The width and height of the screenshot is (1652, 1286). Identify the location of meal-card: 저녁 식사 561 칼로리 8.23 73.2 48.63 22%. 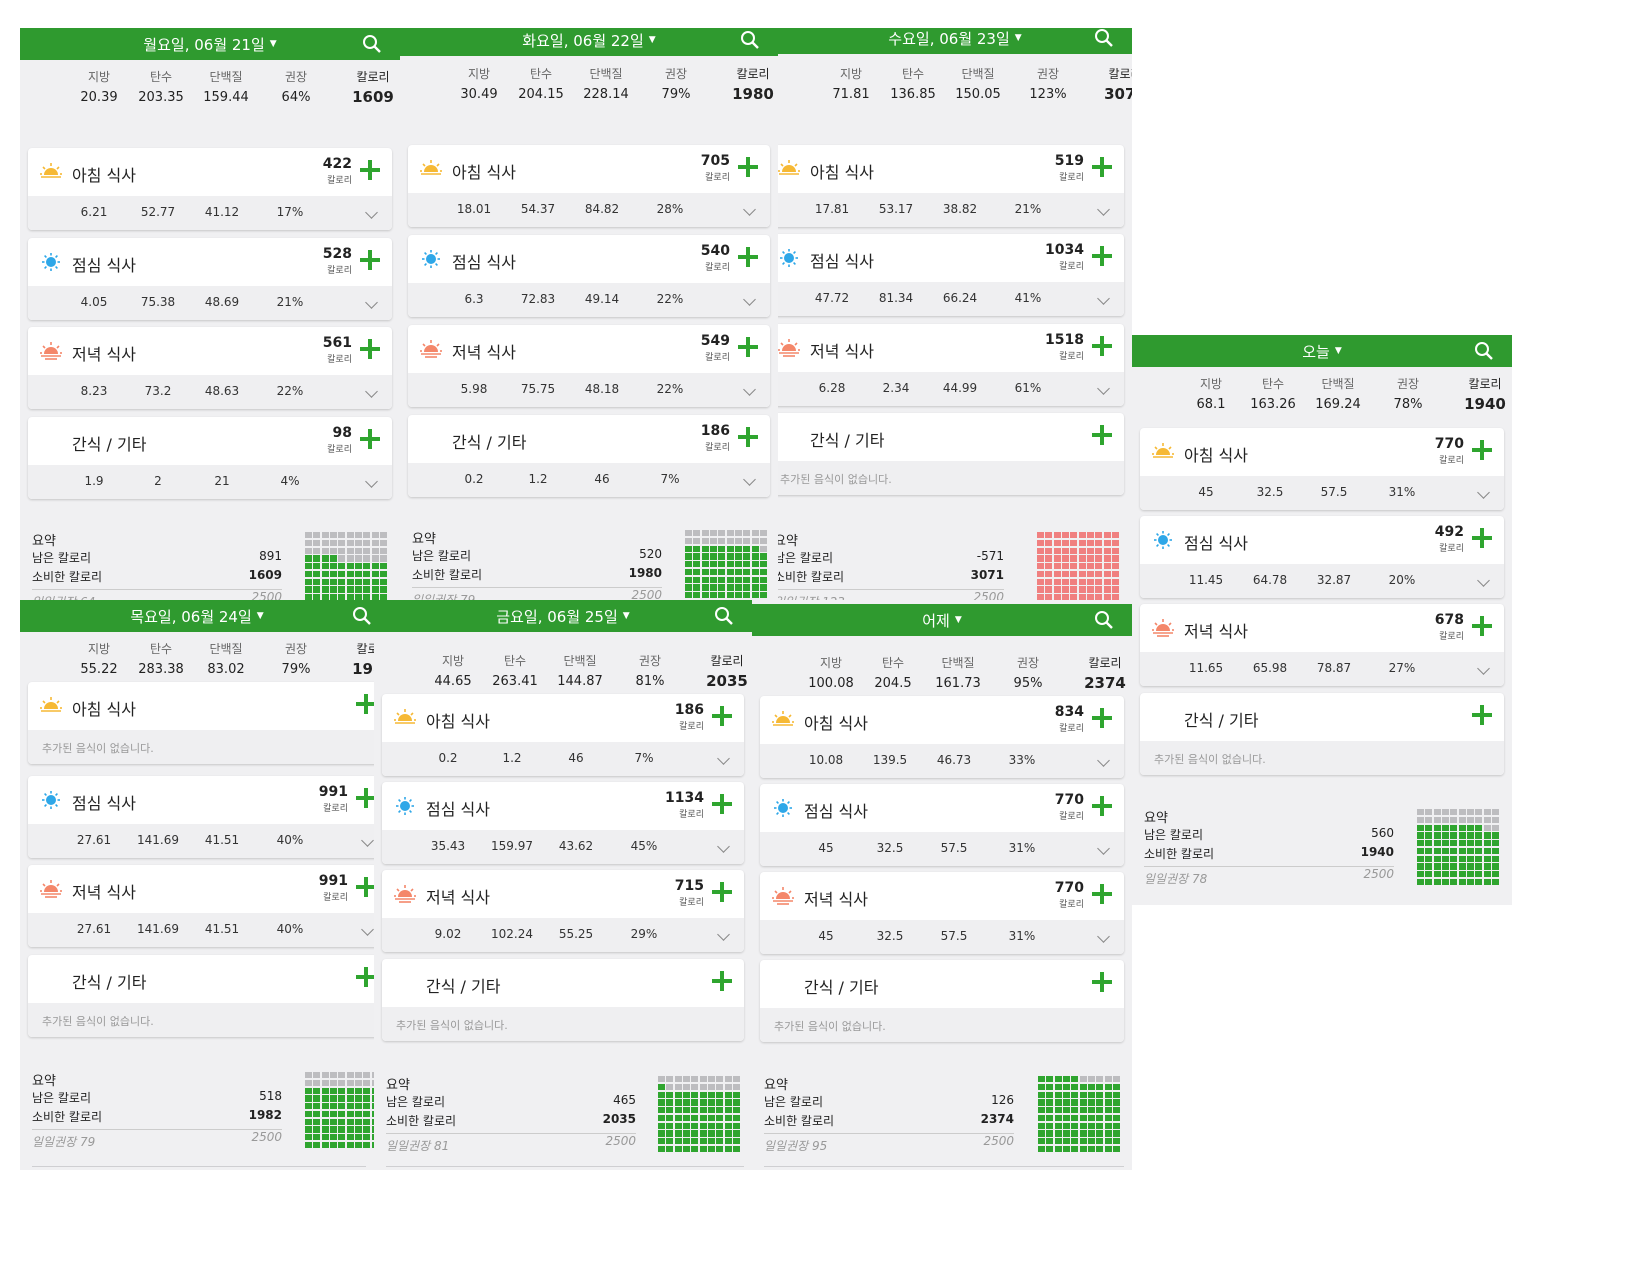
(210, 368).